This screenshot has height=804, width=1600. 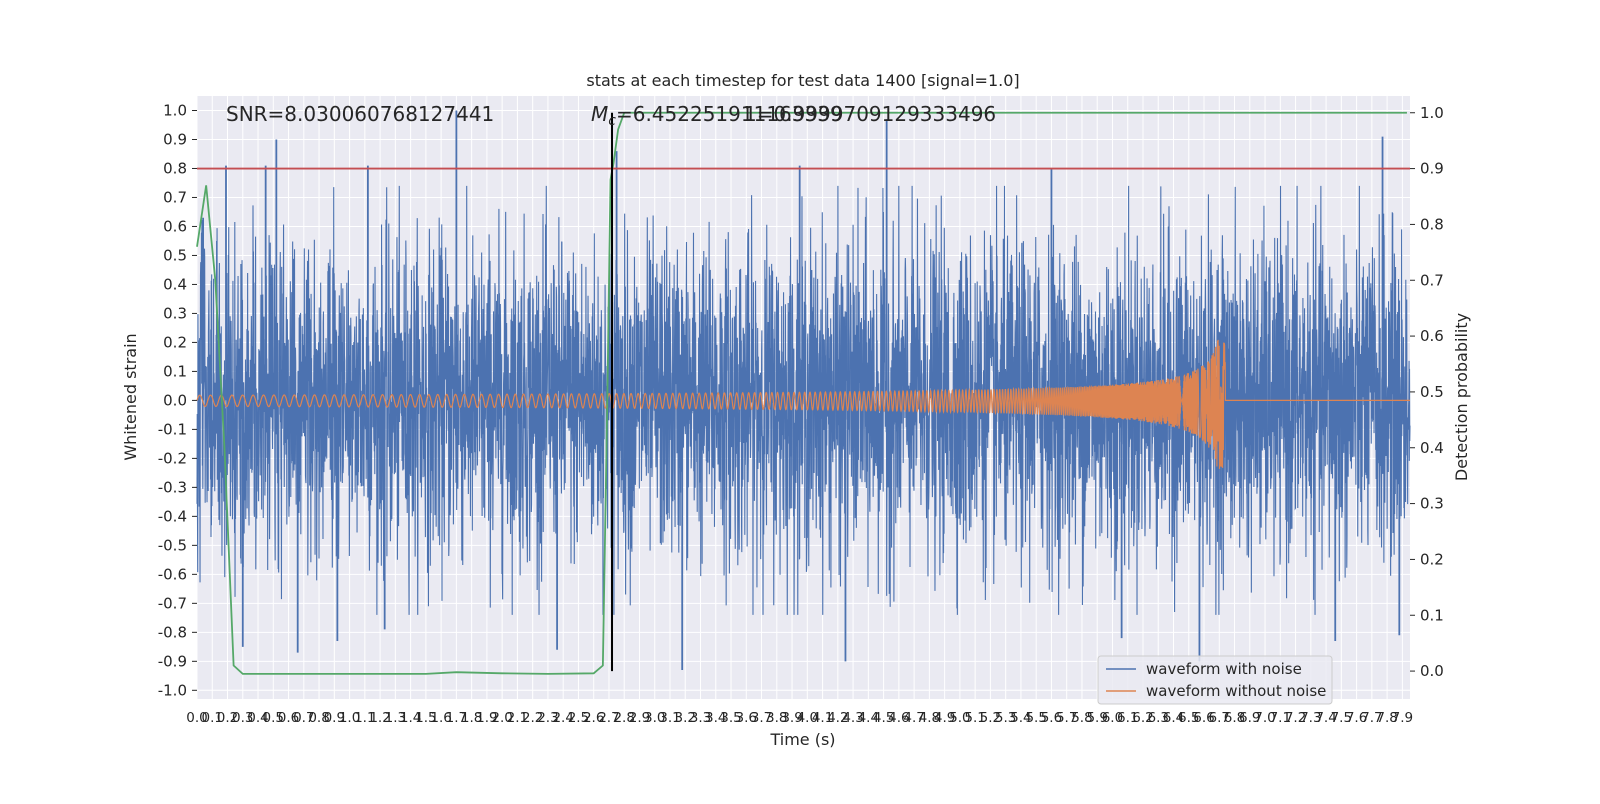 What do you see at coordinates (175, 197) in the screenshot?
I see `y-tick-label: 0.7` at bounding box center [175, 197].